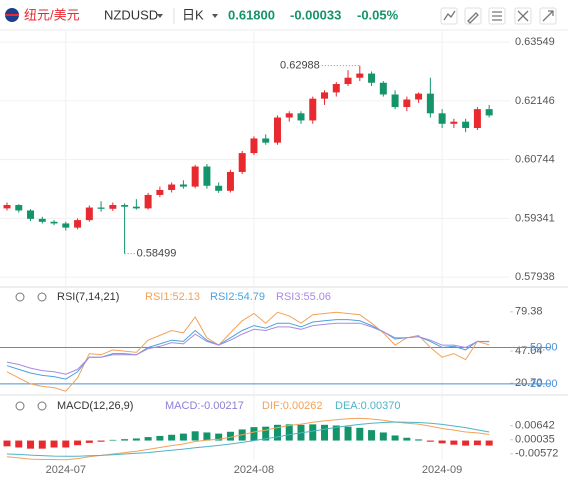 Image resolution: width=568 pixels, height=484 pixels. I want to click on legend-label: RSI3:55.06, so click(303, 297).